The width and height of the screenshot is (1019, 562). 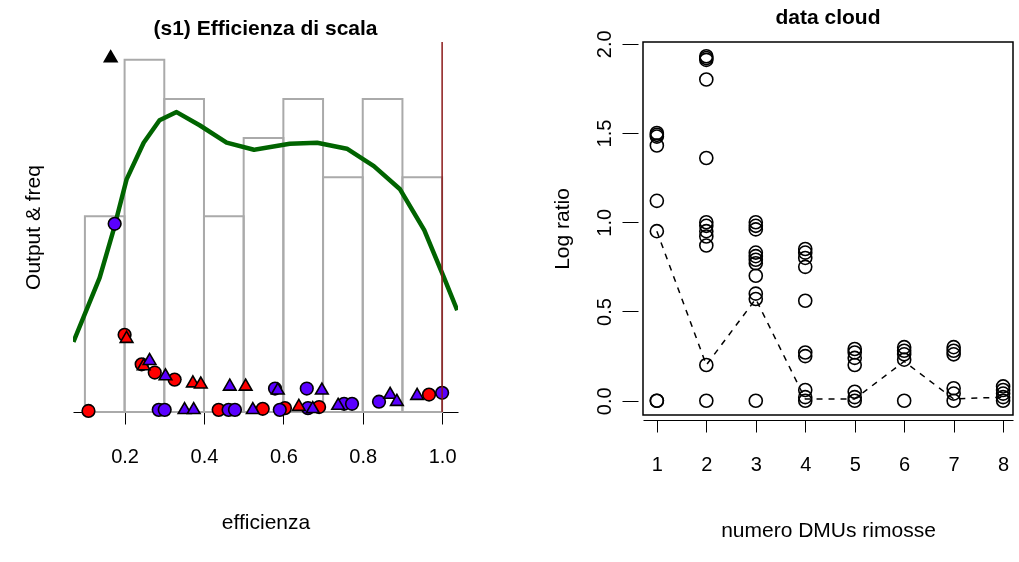 What do you see at coordinates (603, 312) in the screenshot?
I see `y-tick-label: 0.5` at bounding box center [603, 312].